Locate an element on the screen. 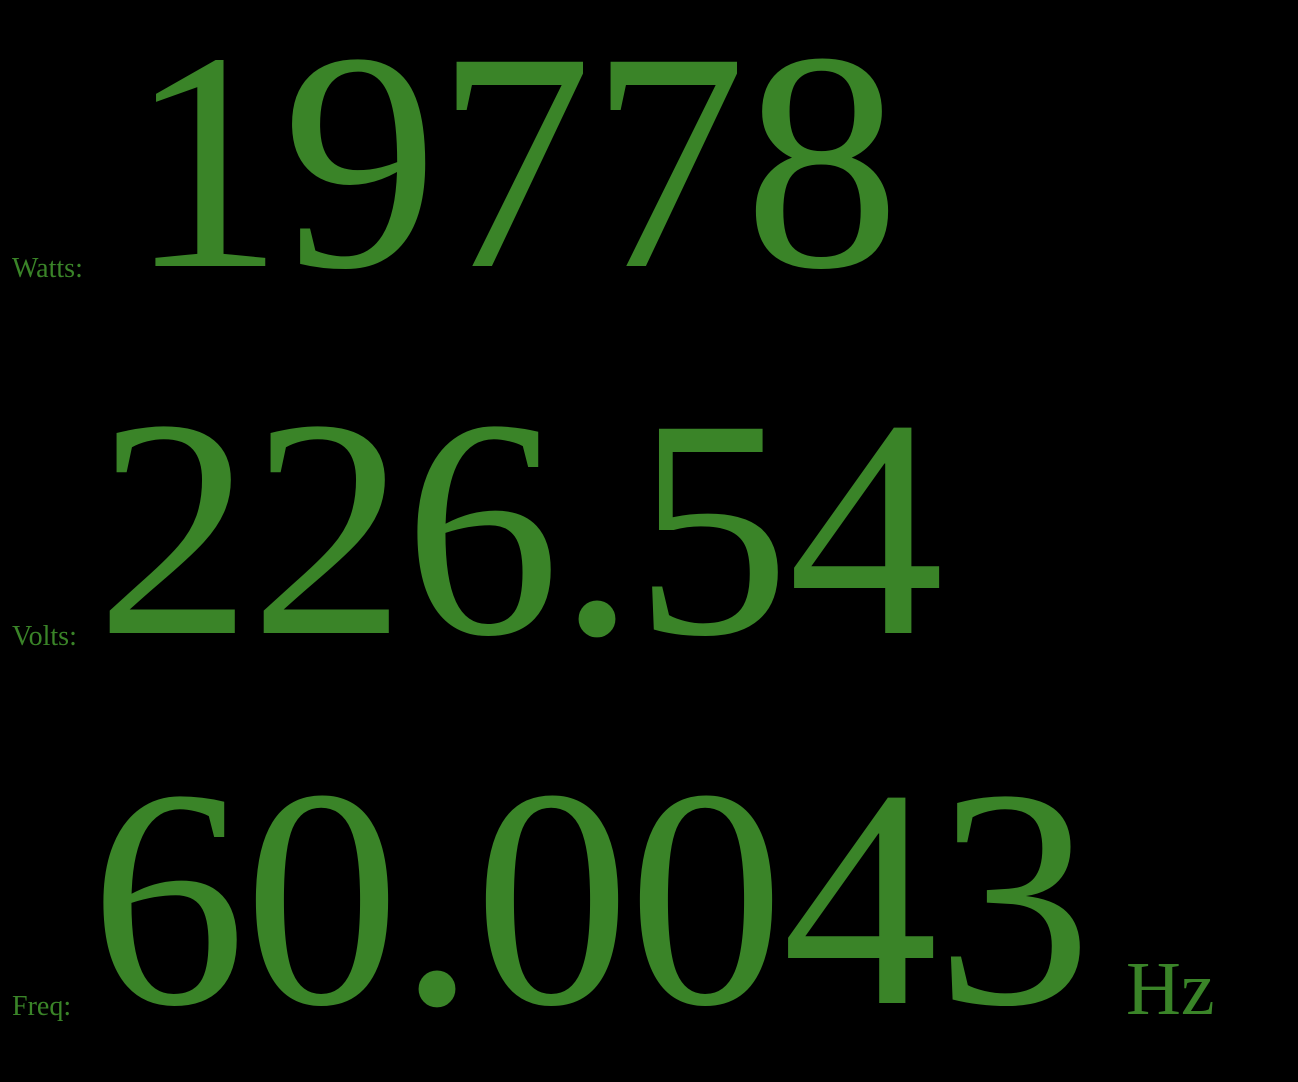  freq-label: Freq: is located at coordinates (42, 1006).